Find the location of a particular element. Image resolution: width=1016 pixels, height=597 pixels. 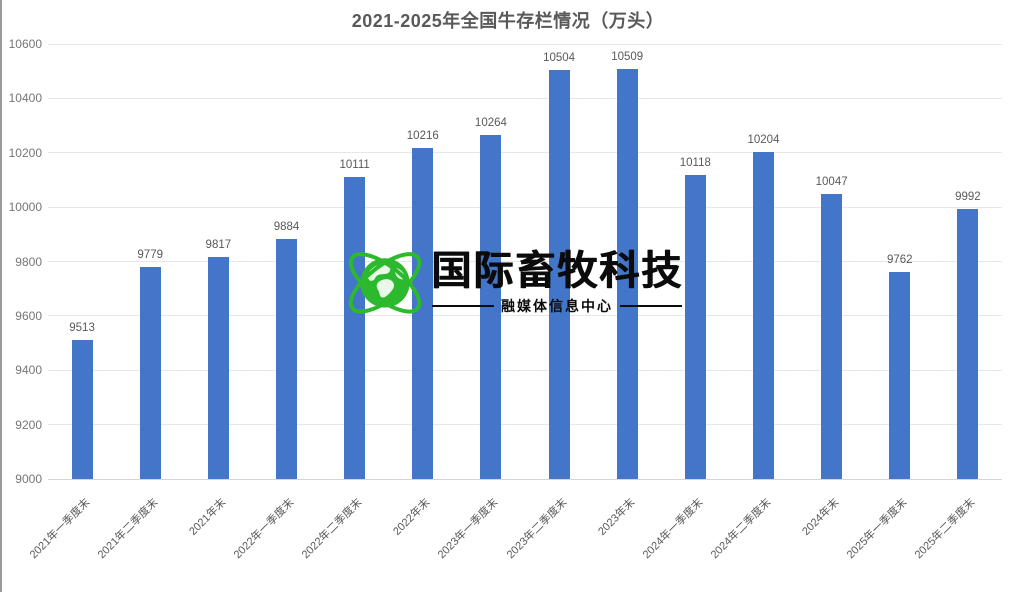

bar-value-label: 10264 is located at coordinates (490, 123).